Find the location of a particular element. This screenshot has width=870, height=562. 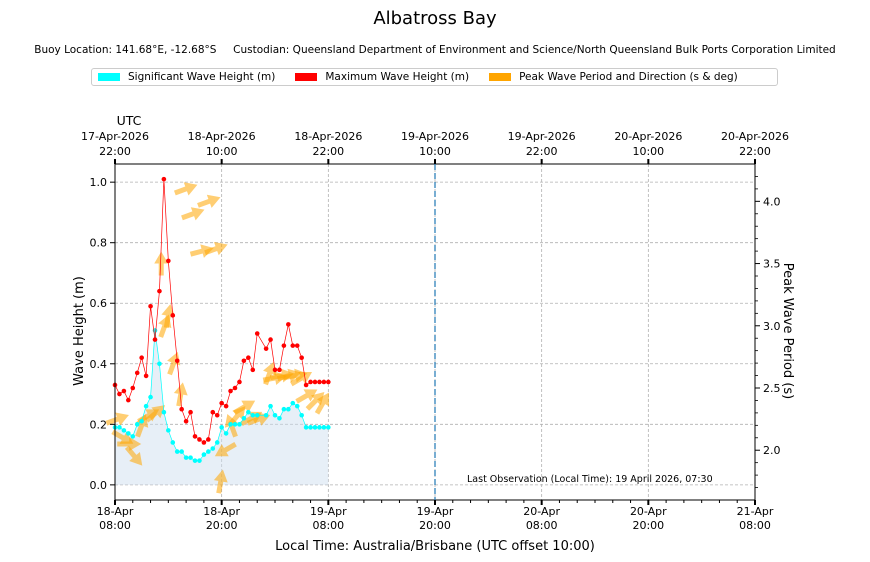

legend-item-peak: Peak Wave Period and Direction (s & deg) is located at coordinates (613, 77).